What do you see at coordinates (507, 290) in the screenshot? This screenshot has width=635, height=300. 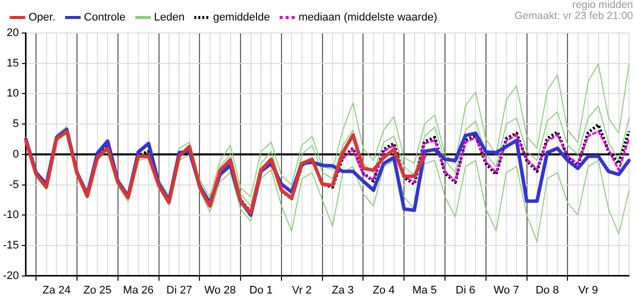 I see `x-tick-label: Wo 7` at bounding box center [507, 290].